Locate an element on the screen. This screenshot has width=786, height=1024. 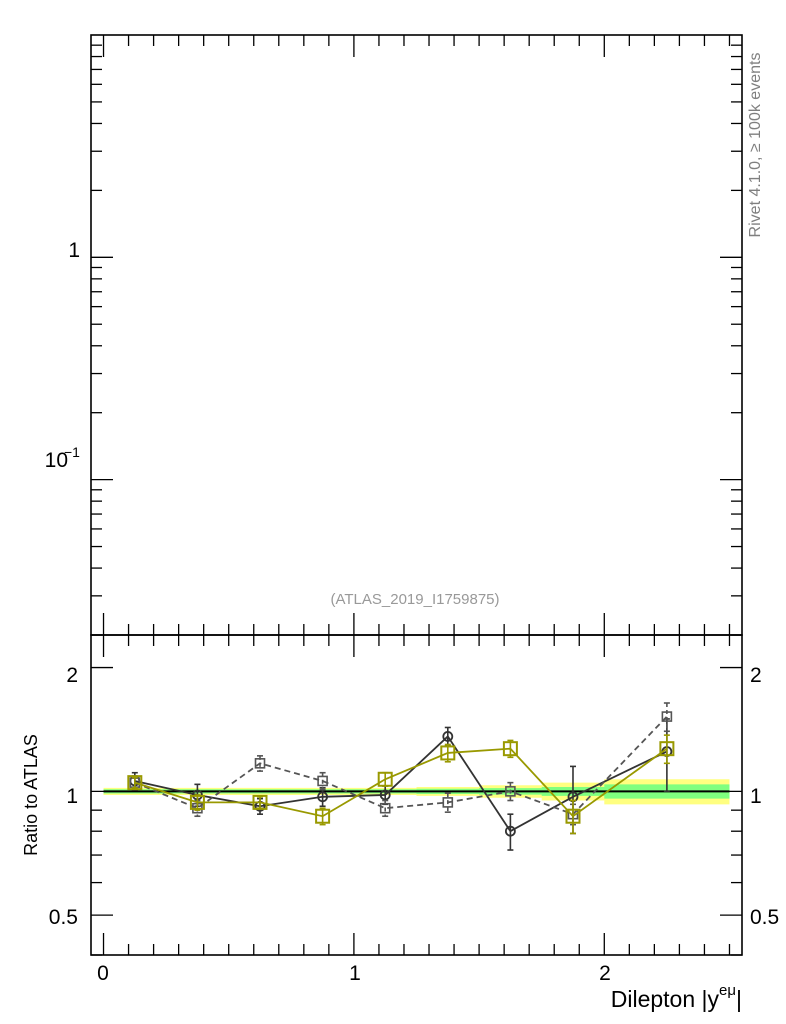
analysis-id-label: (ATLAS_2019_I1759875) is located at coordinates (414, 599).